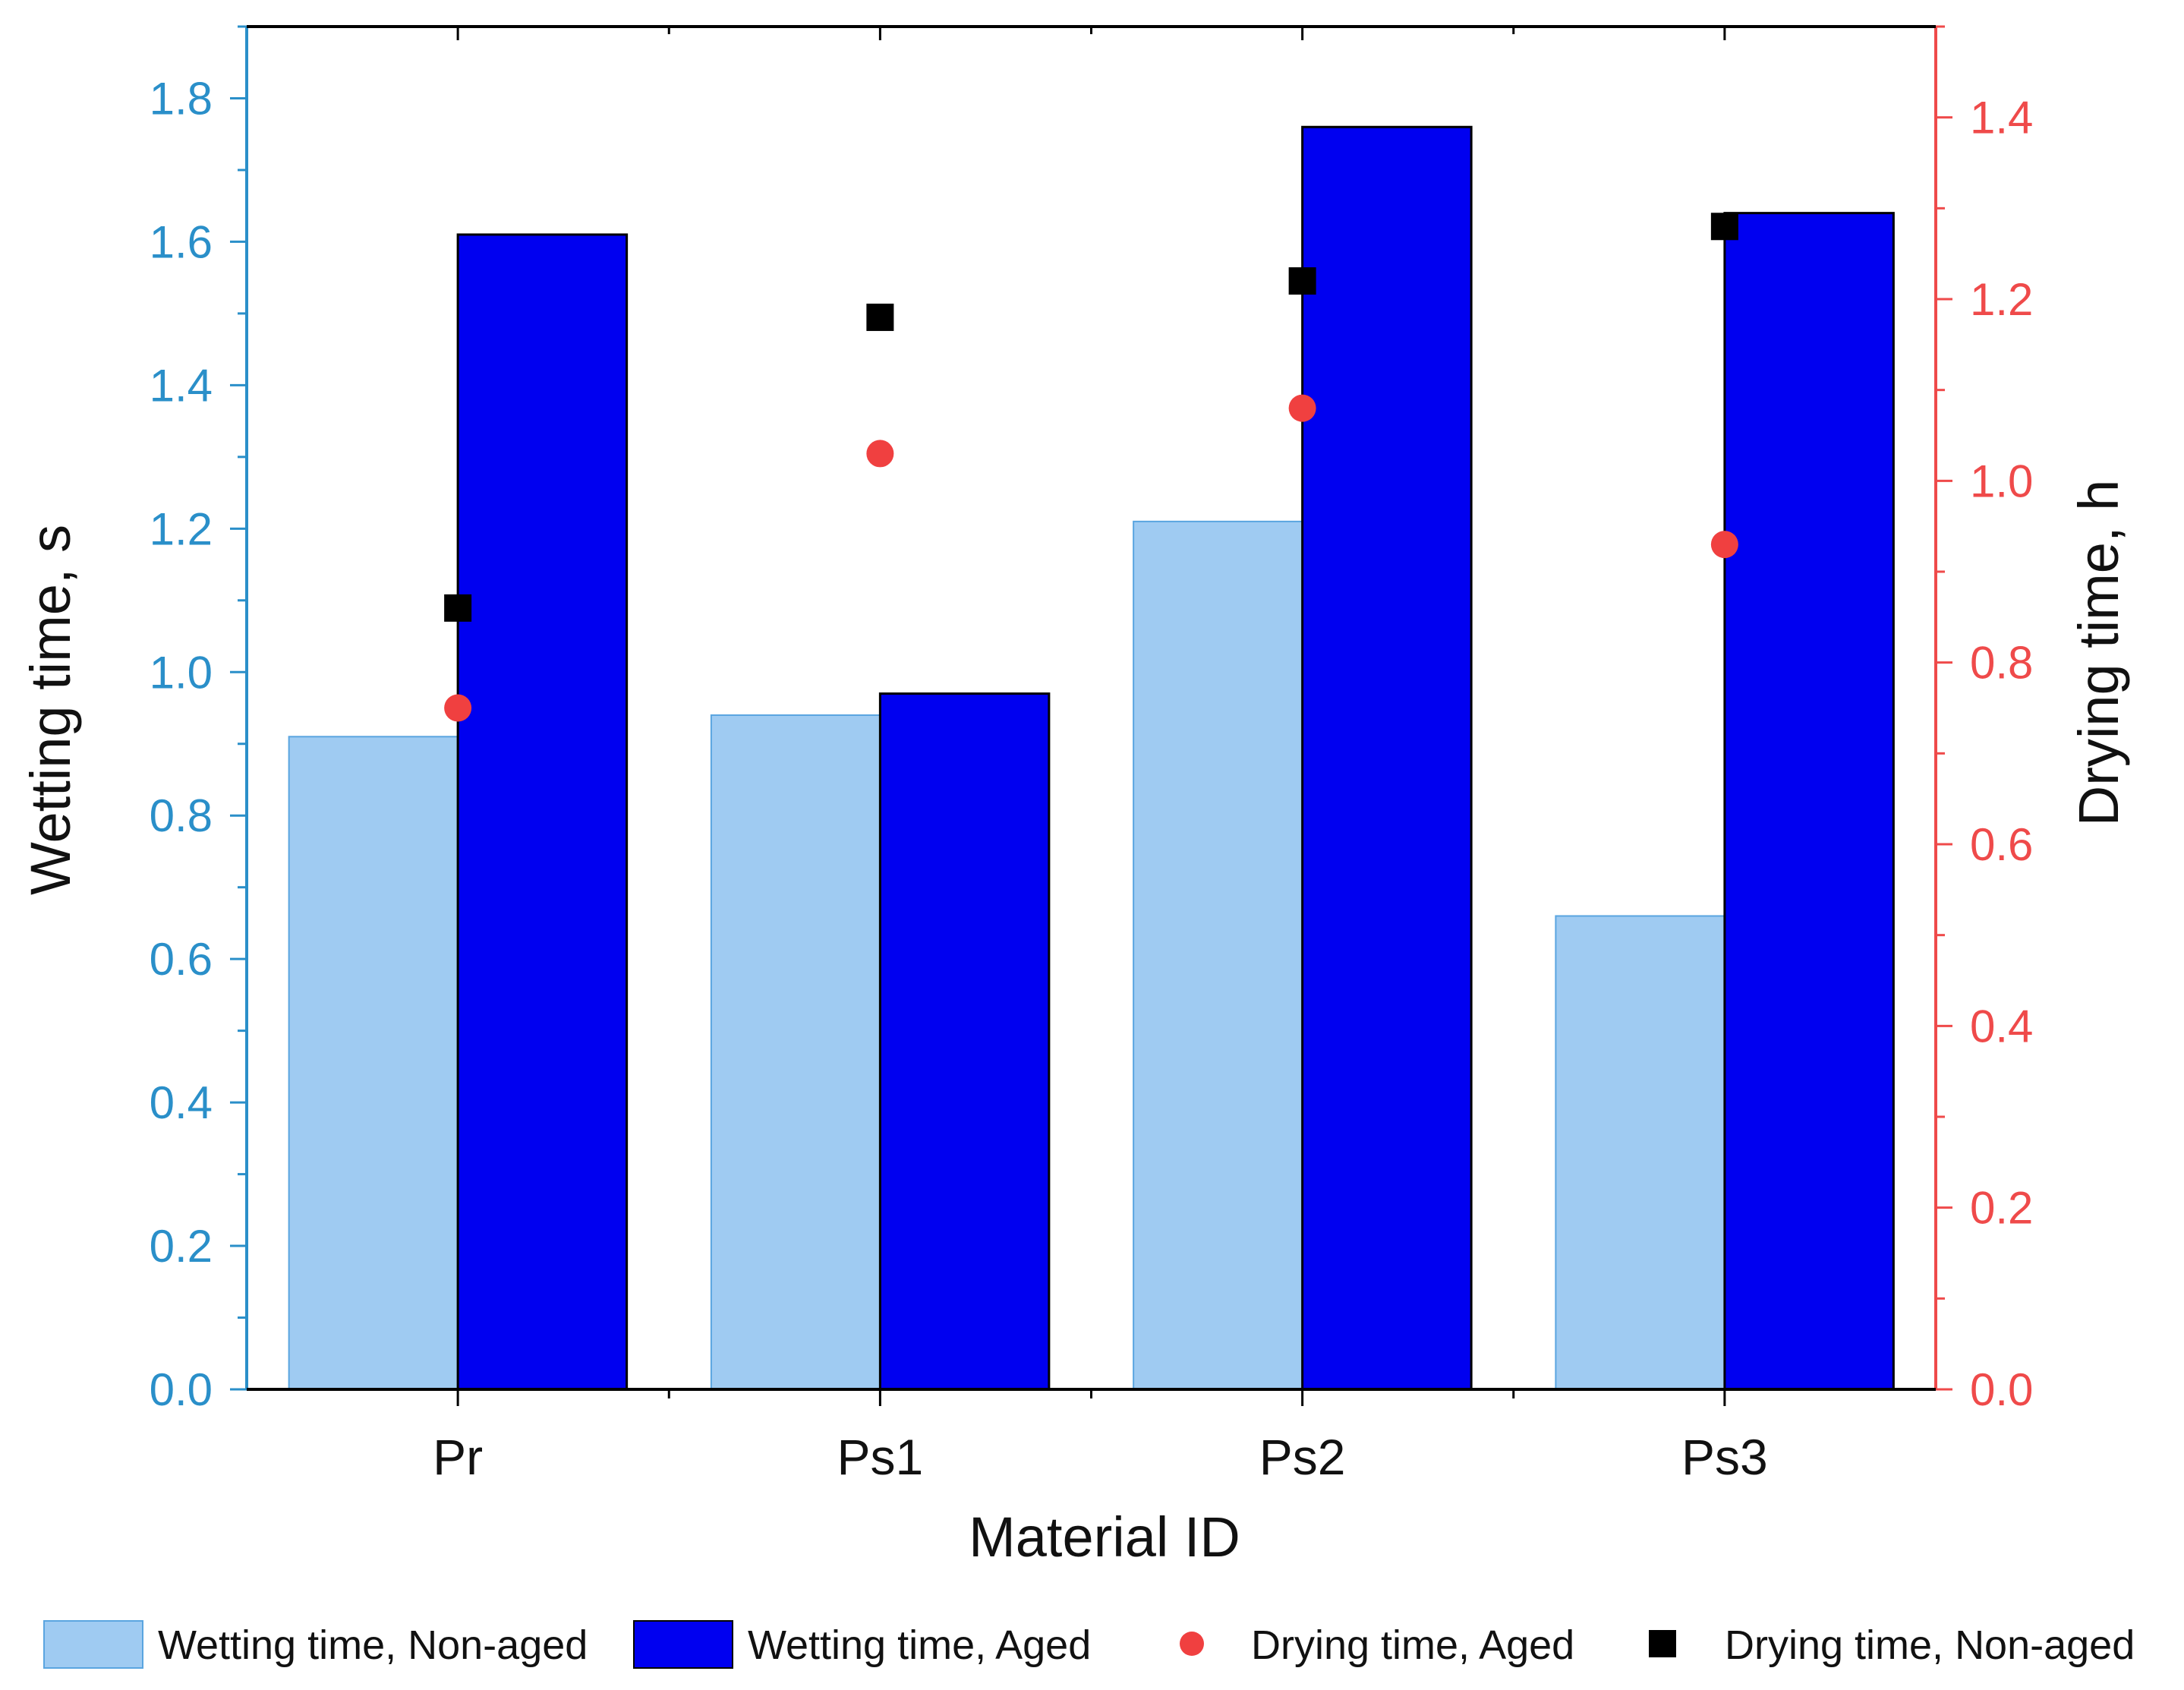  What do you see at coordinates (1302, 408) in the screenshot?
I see `point-drying-time-aged-ps2` at bounding box center [1302, 408].